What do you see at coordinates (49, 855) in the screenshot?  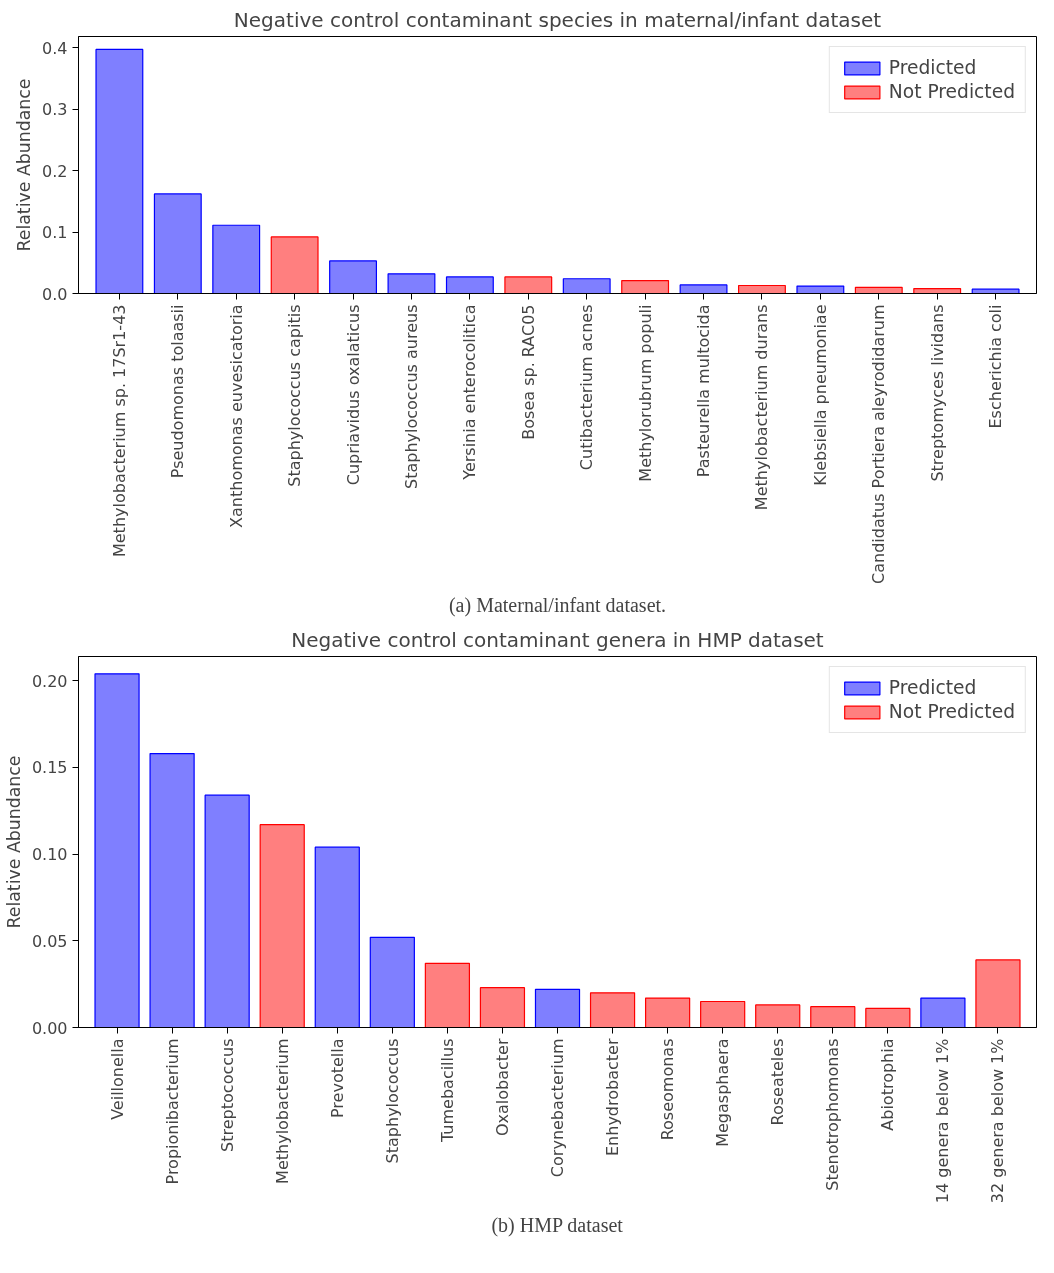 I see `y-tick-label: 0.10` at bounding box center [49, 855].